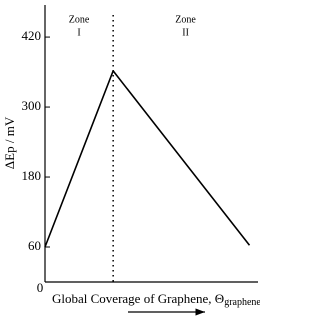 Image resolution: width=320 pixels, height=321 pixels. I want to click on zone-numeral: I, so click(78, 32).